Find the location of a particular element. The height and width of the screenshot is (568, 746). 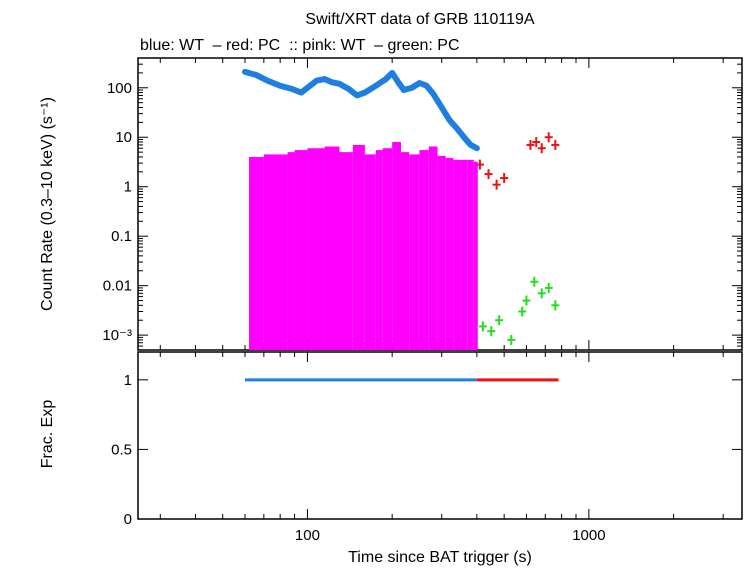

y-tick-label: 10 is located at coordinates (123, 137).